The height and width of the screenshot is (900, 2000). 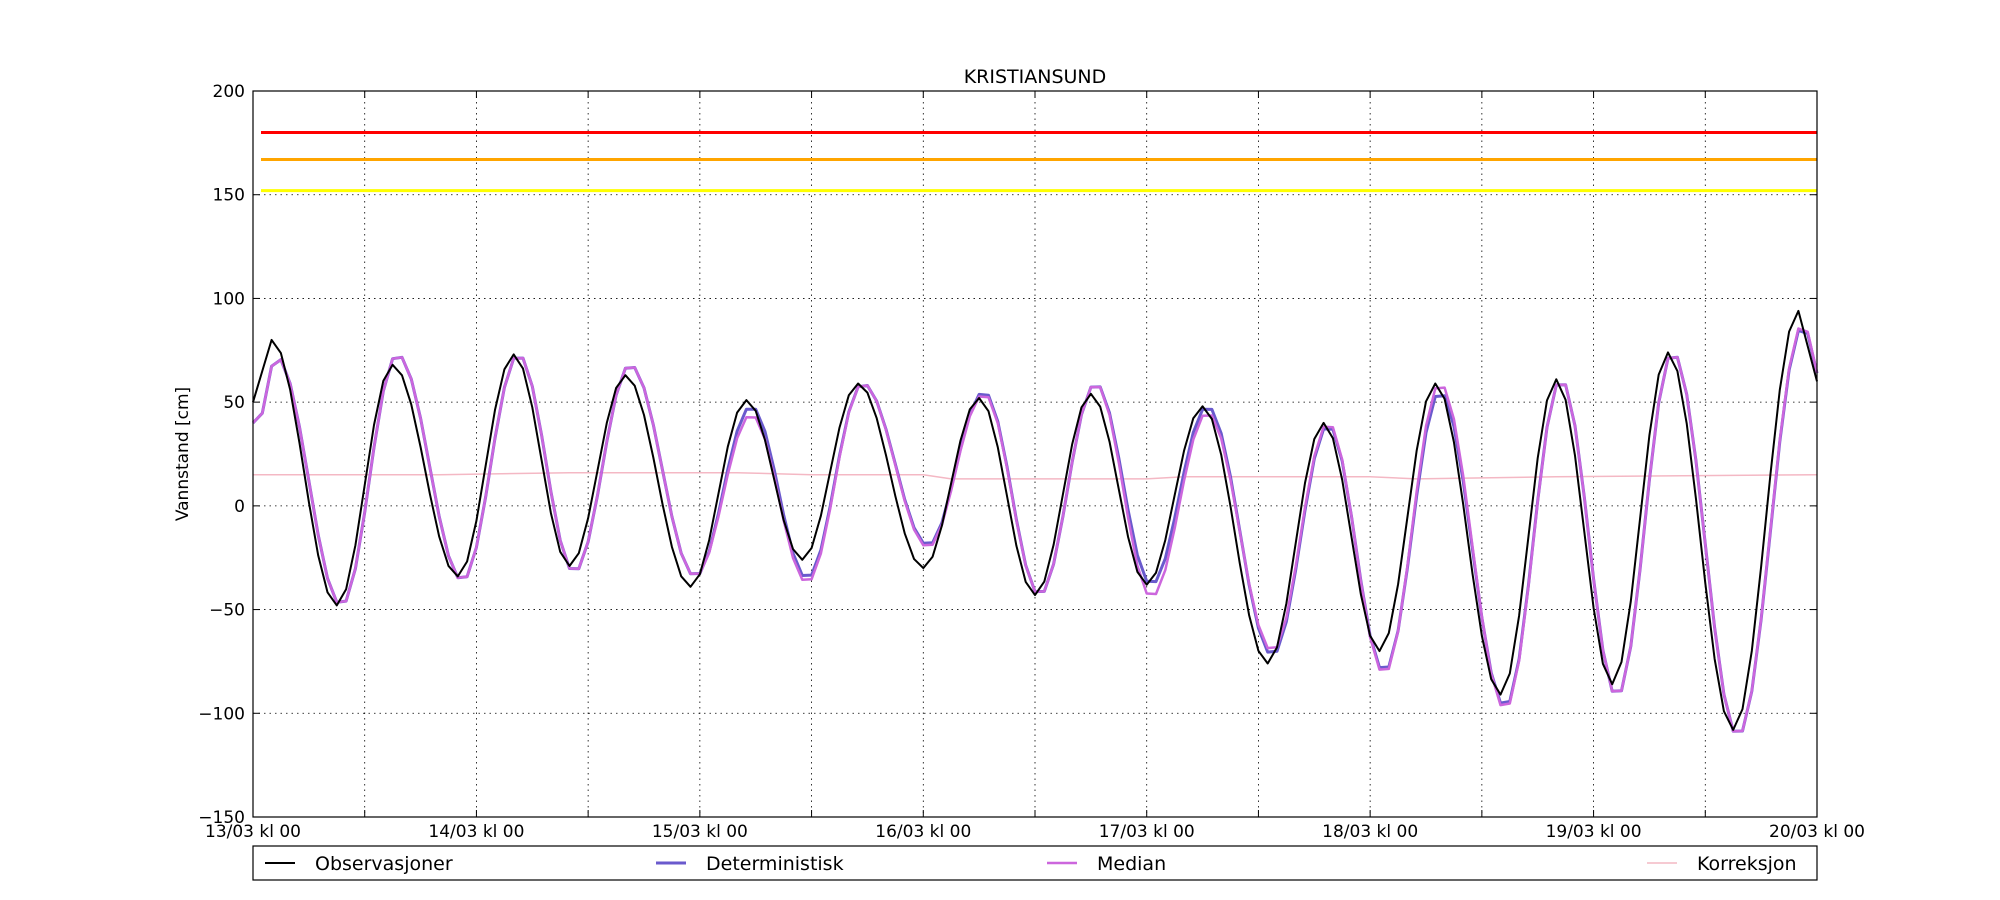 What do you see at coordinates (1747, 864) in the screenshot?
I see `legend-entry: Korreksjon` at bounding box center [1747, 864].